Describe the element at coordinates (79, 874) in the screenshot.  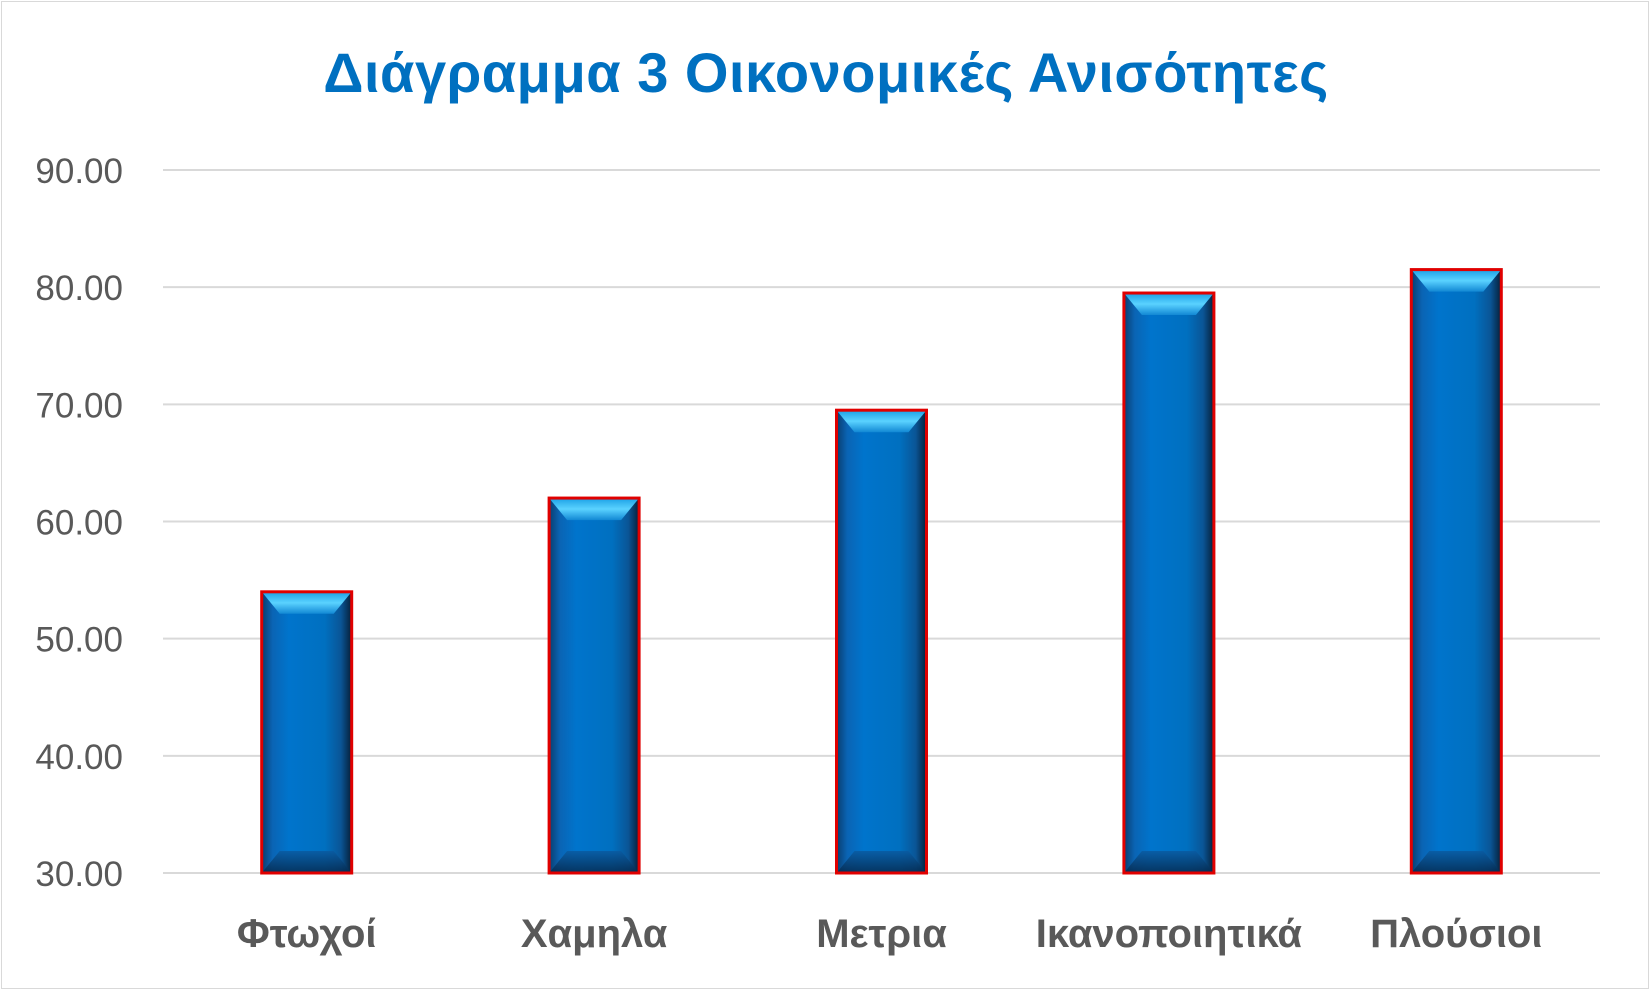
I see `y-tick-label: 30.00` at that location.